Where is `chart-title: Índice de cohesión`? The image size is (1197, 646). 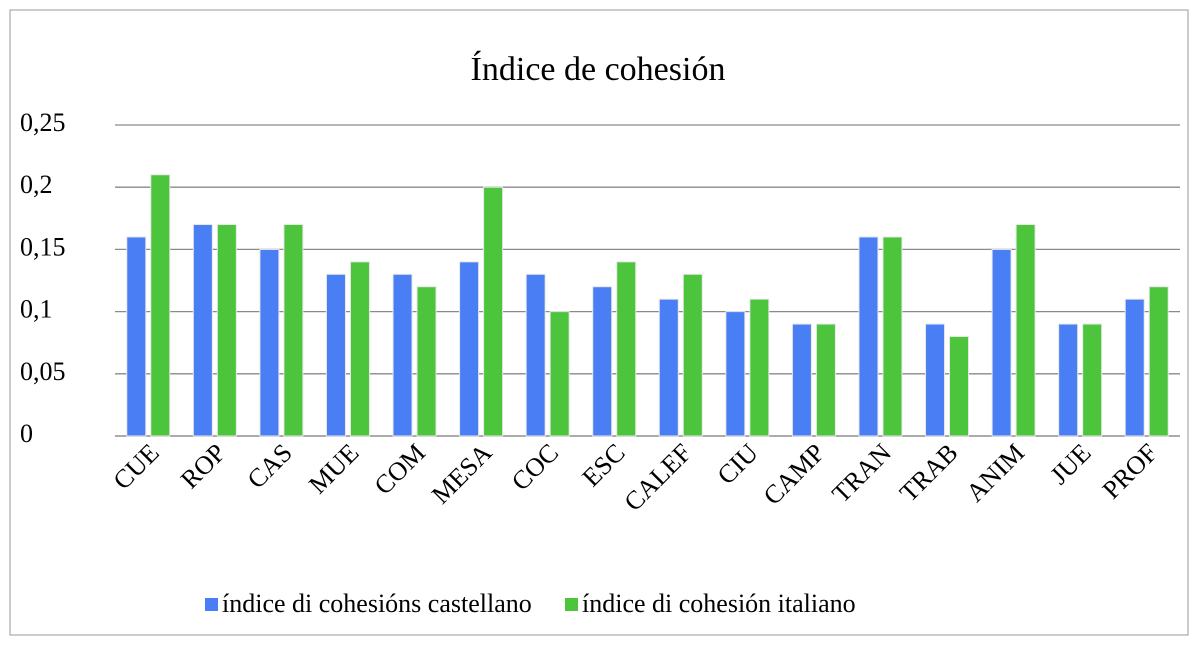
chart-title: Índice de cohesión is located at coordinates (598, 69).